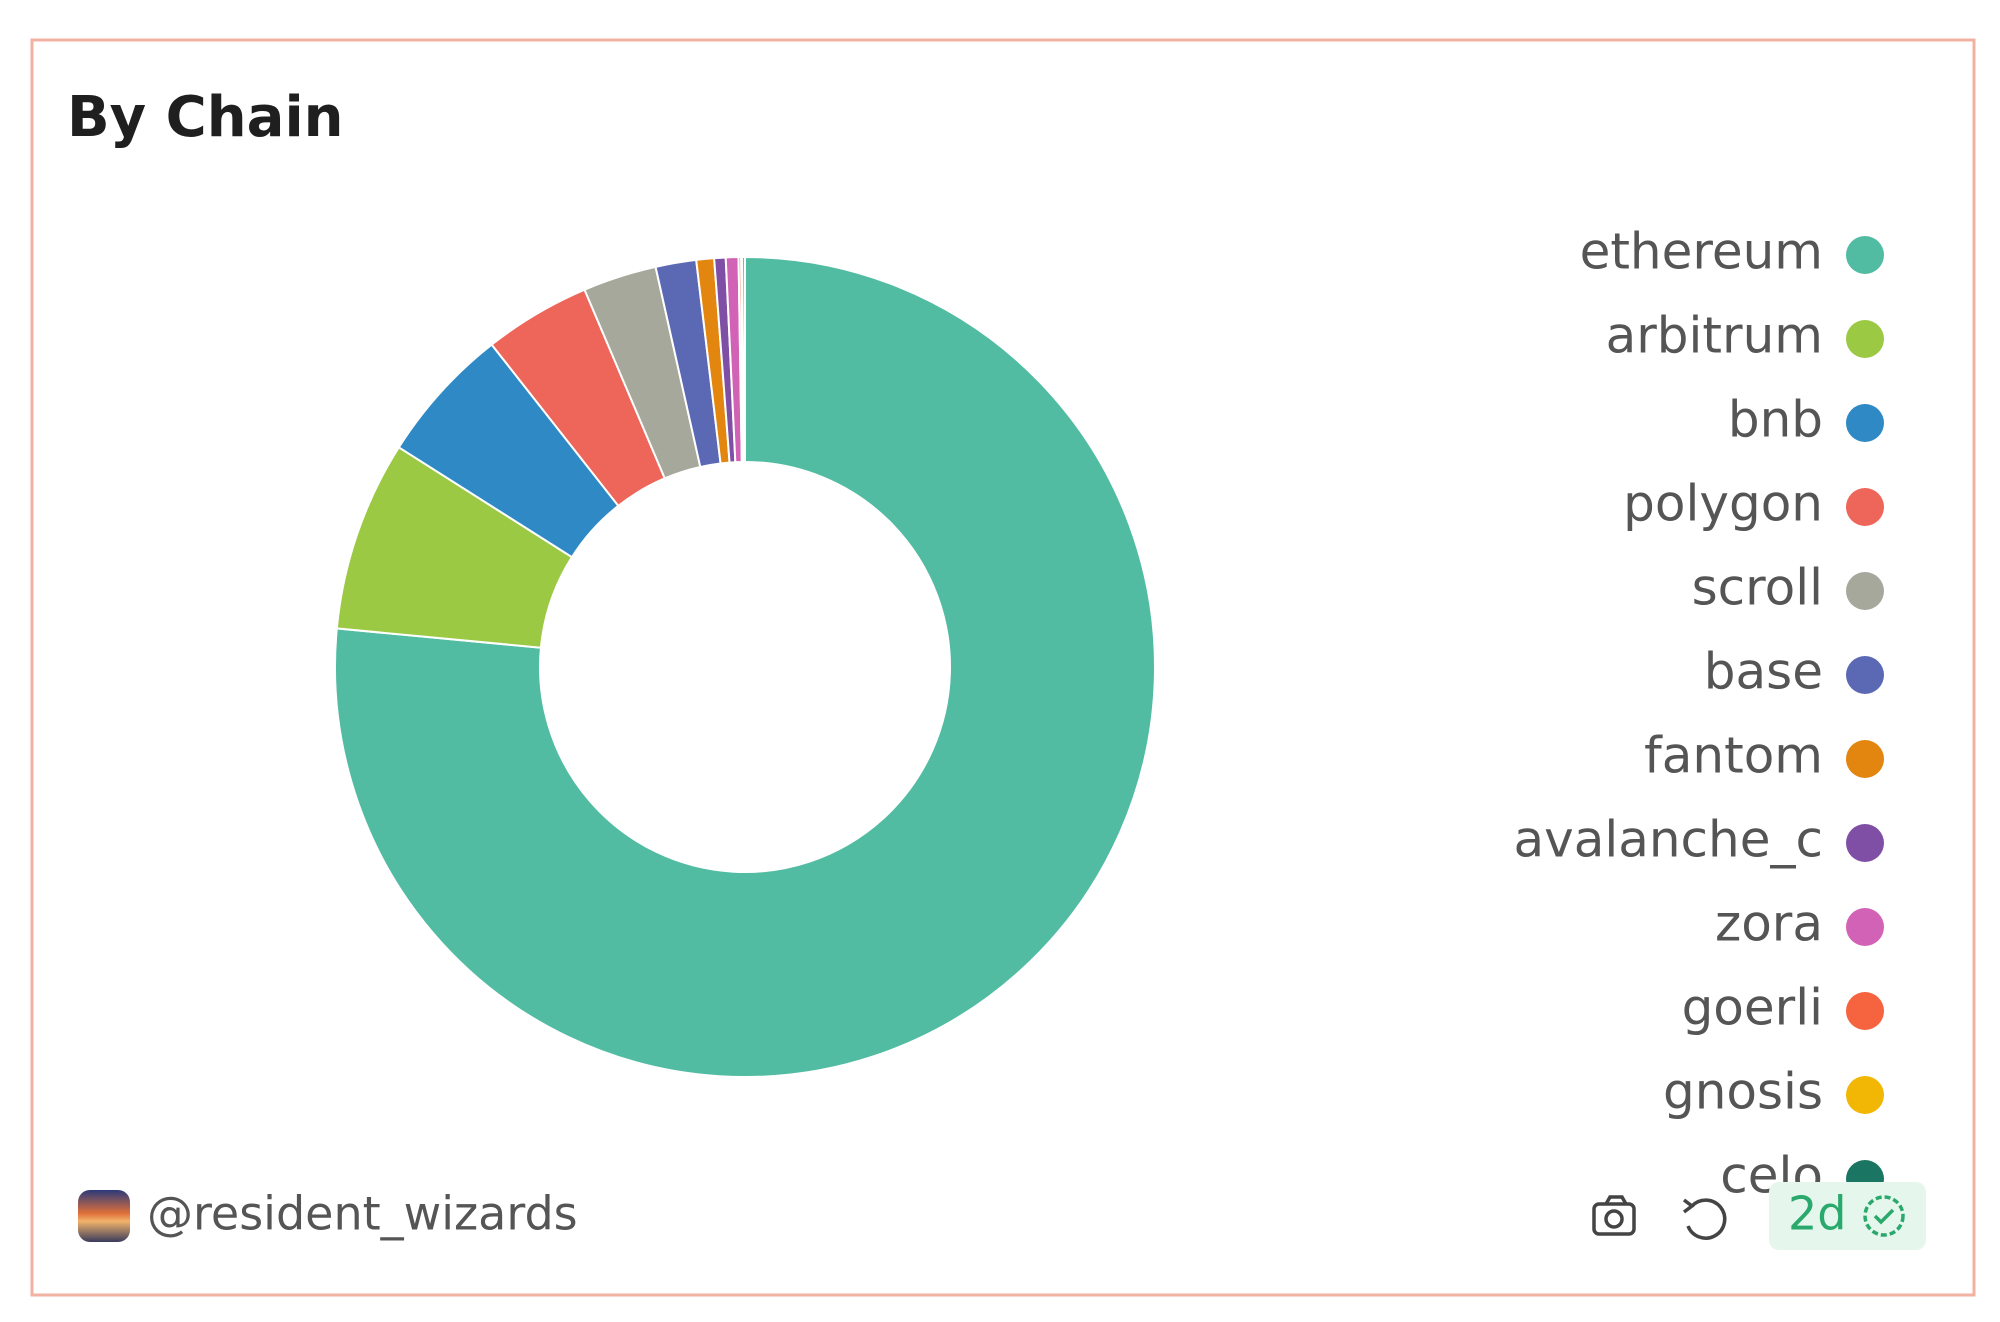  Describe the element at coordinates (362, 1214) in the screenshot. I see `author: @resident_wizards` at that location.